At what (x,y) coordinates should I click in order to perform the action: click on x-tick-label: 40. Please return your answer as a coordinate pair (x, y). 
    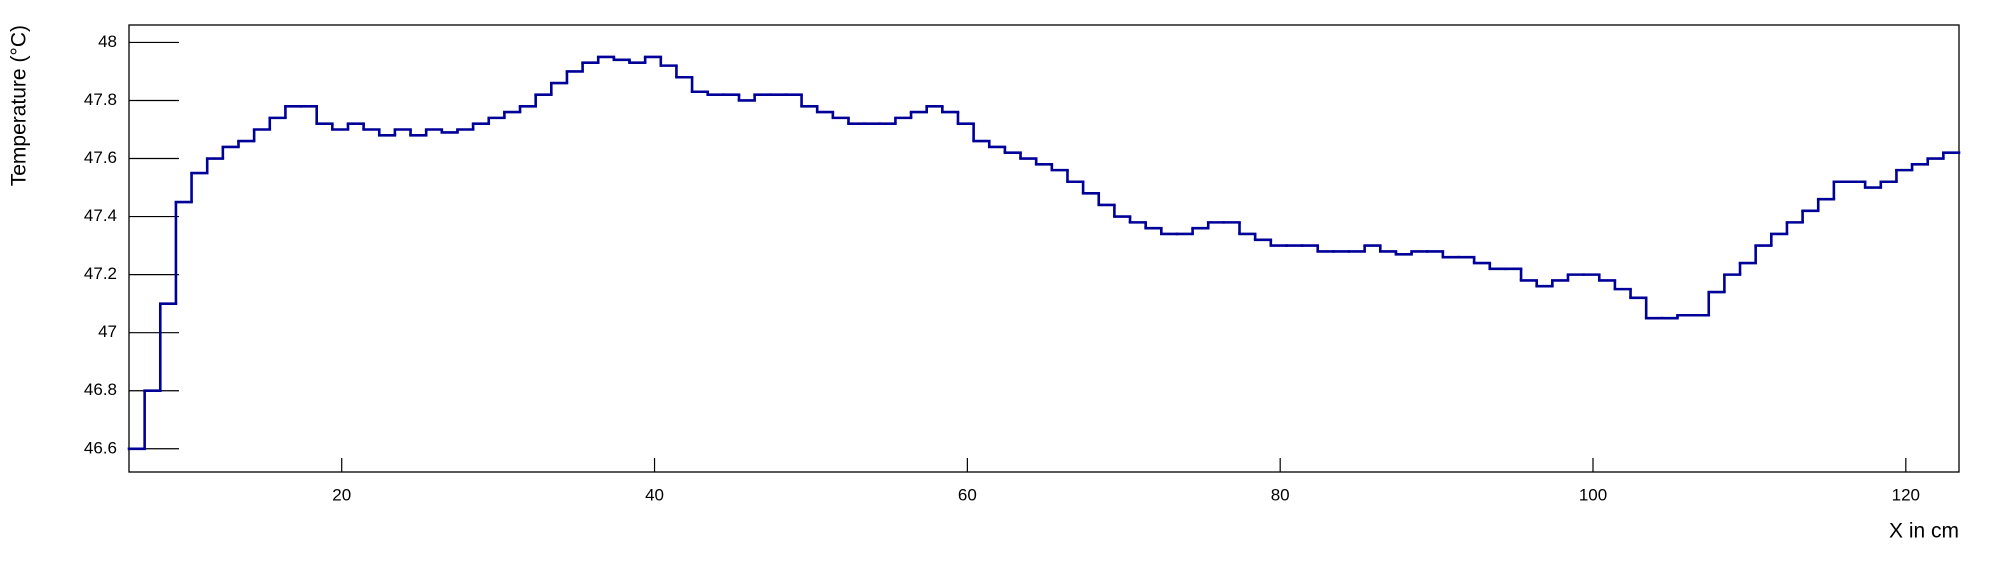
    Looking at the image, I should click on (654, 494).